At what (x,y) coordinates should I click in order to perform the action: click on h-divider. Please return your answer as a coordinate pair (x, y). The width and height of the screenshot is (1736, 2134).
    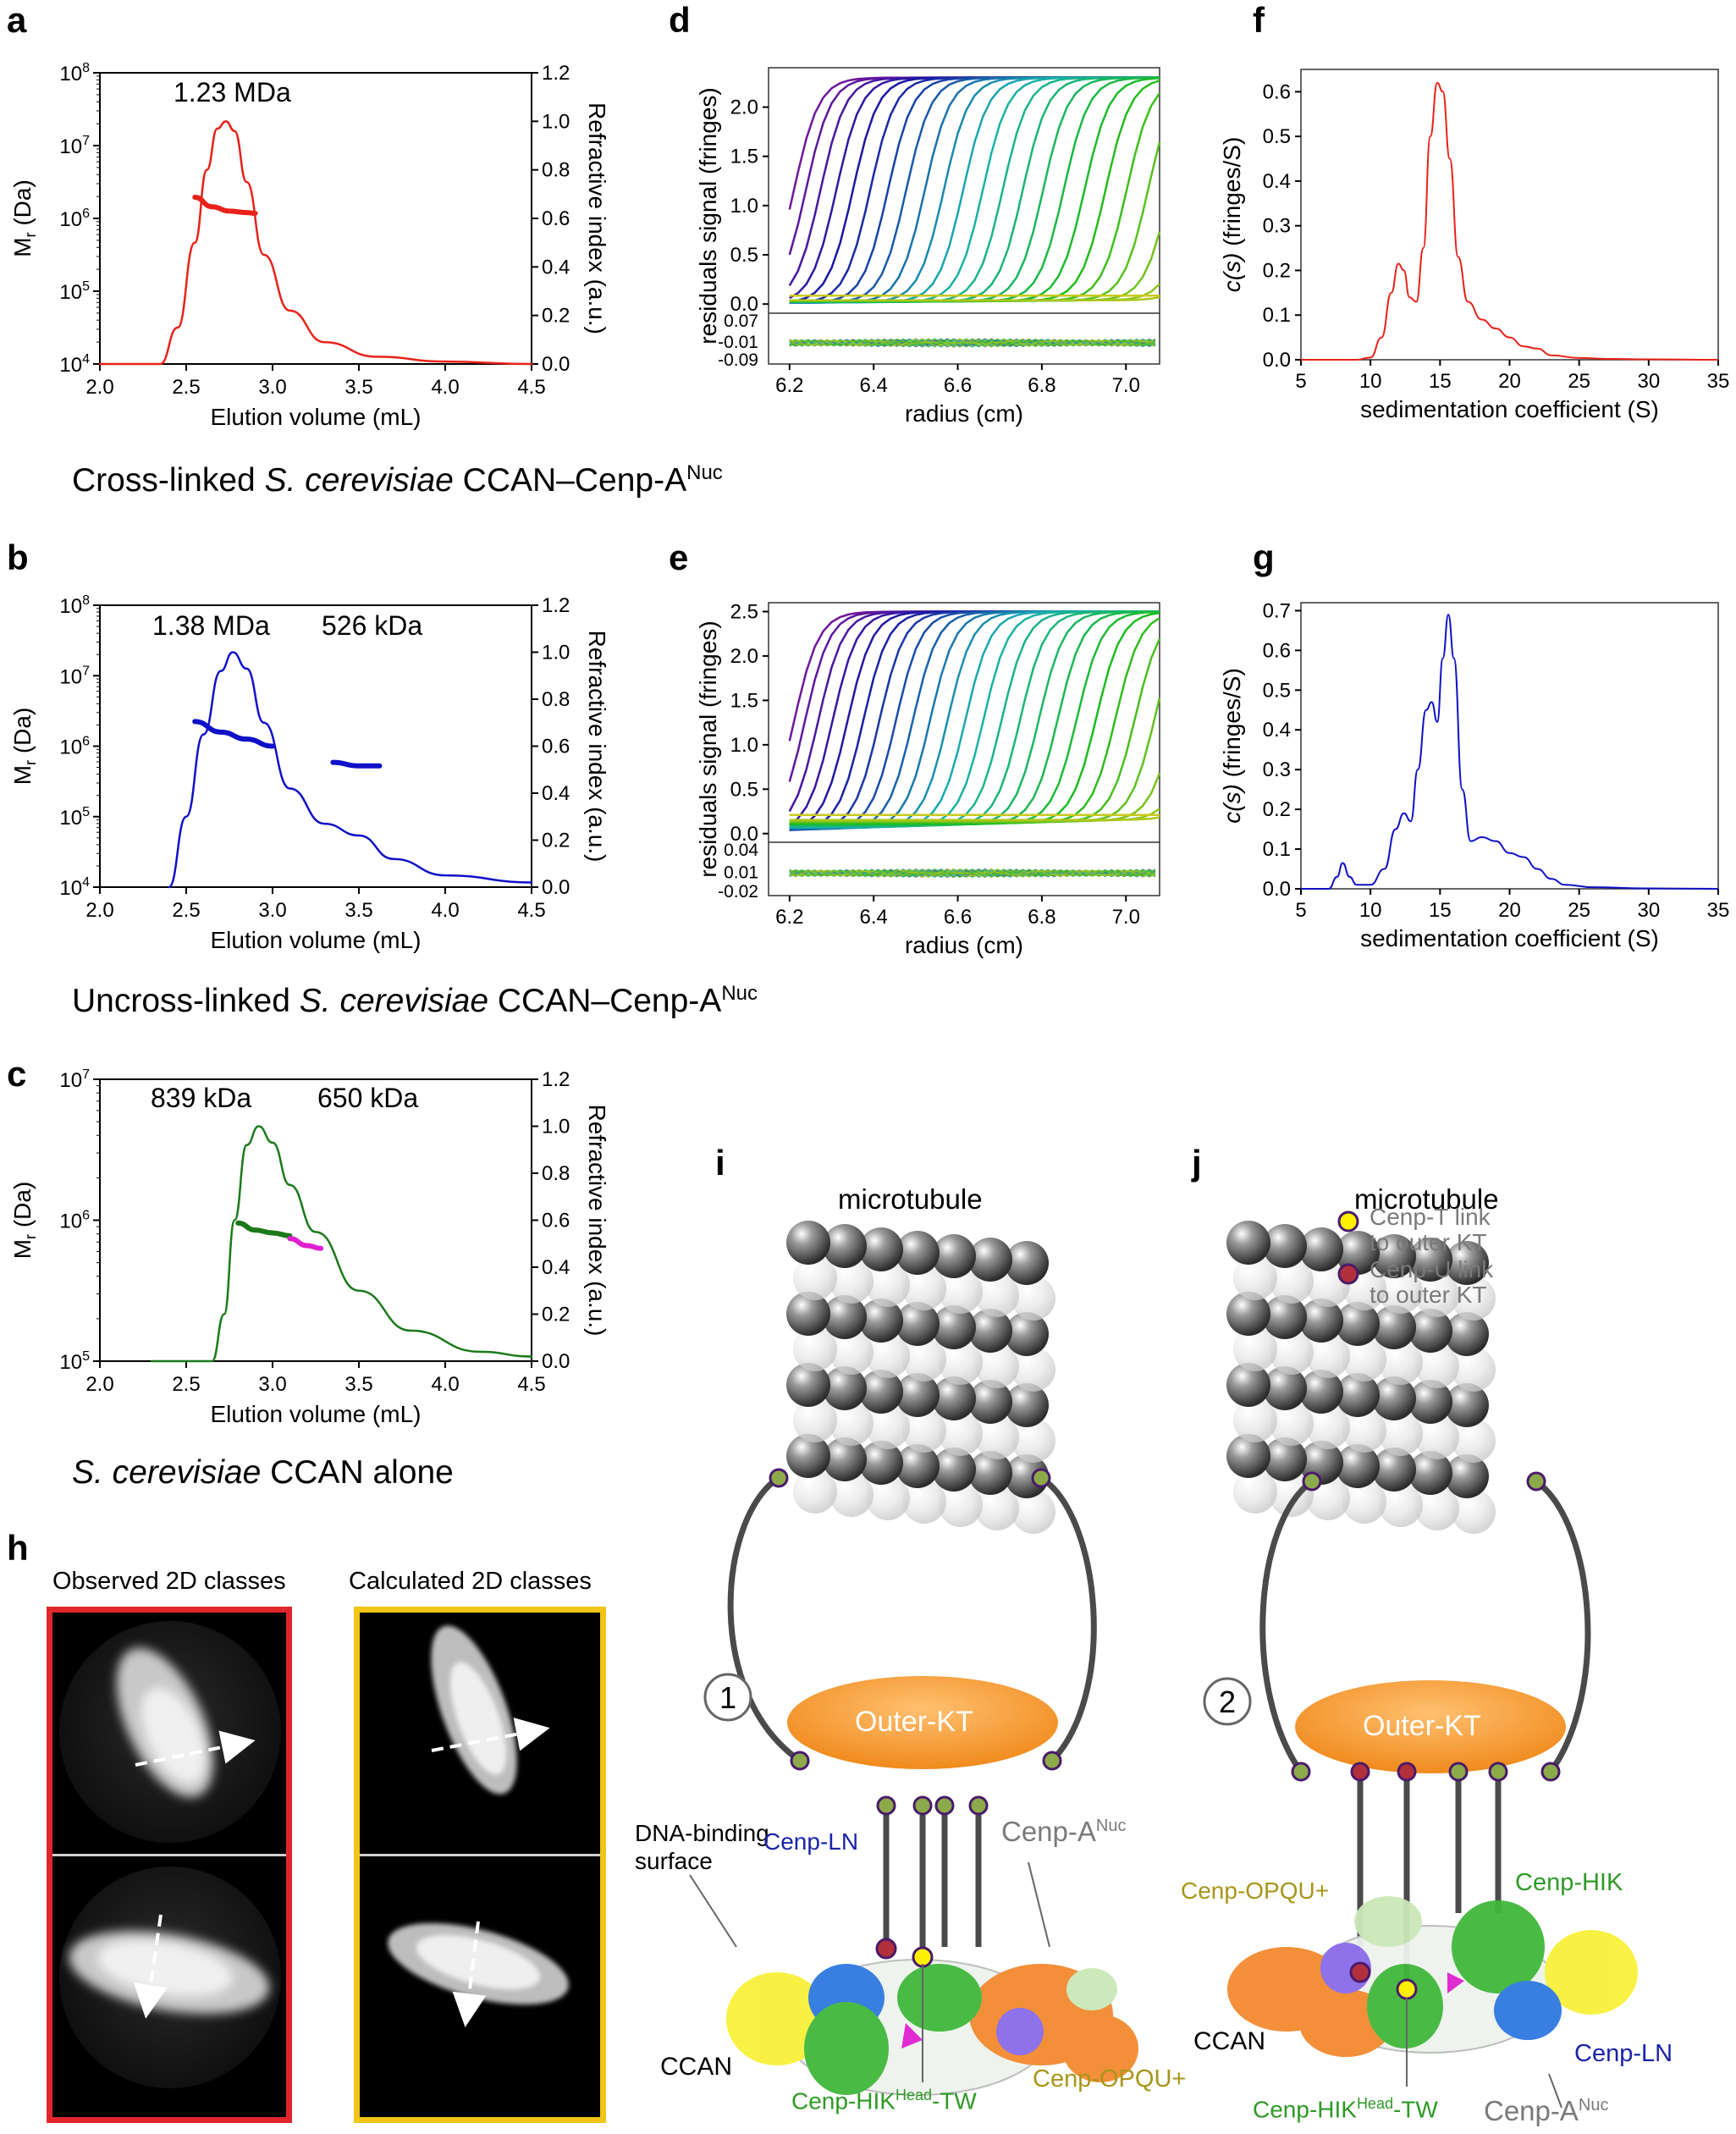
    Looking at the image, I should click on (169, 1855).